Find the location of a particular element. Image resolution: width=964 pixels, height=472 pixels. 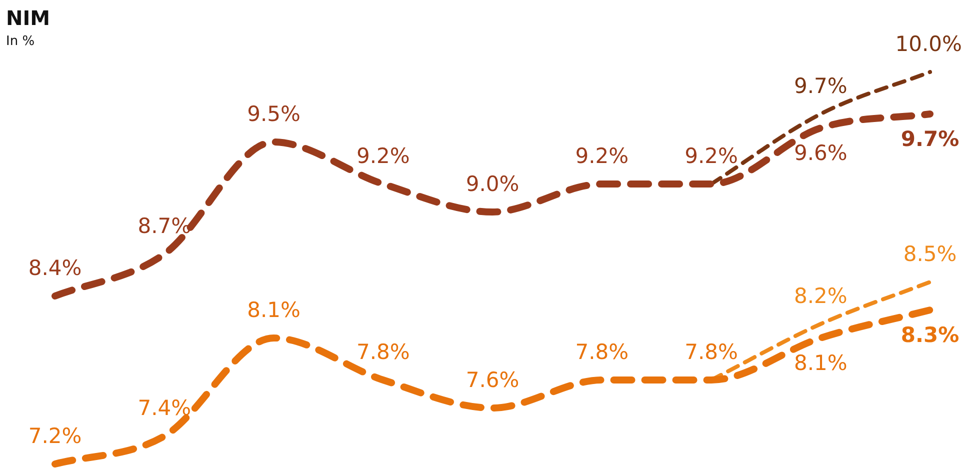

data-label: 8.3% is located at coordinates (930, 334).